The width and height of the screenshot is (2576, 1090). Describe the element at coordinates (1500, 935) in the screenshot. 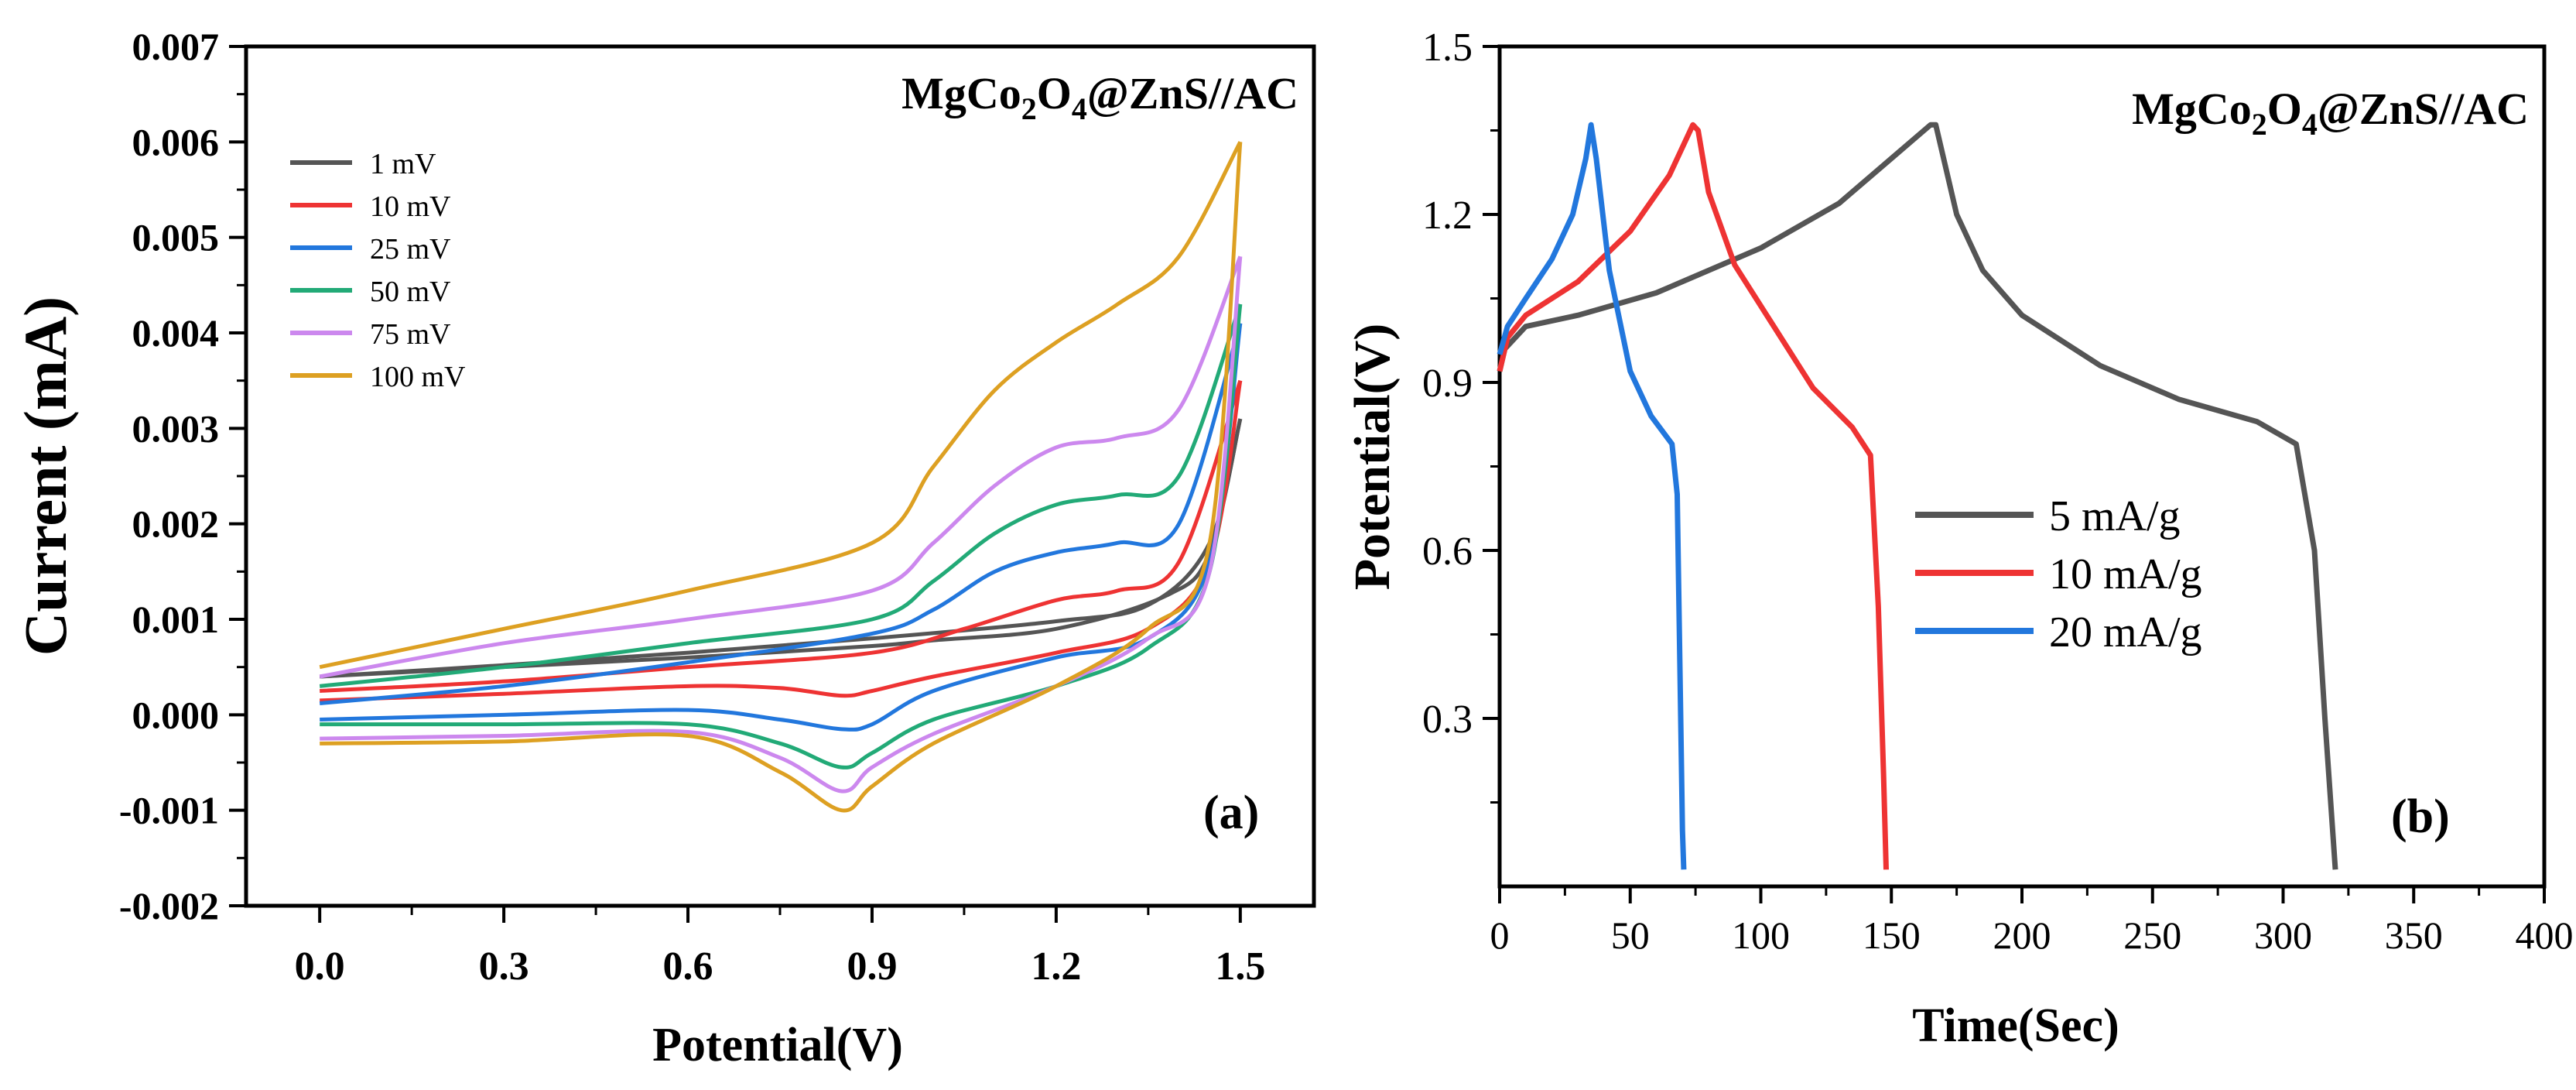

I see `gcd-xtick-label: 0` at that location.